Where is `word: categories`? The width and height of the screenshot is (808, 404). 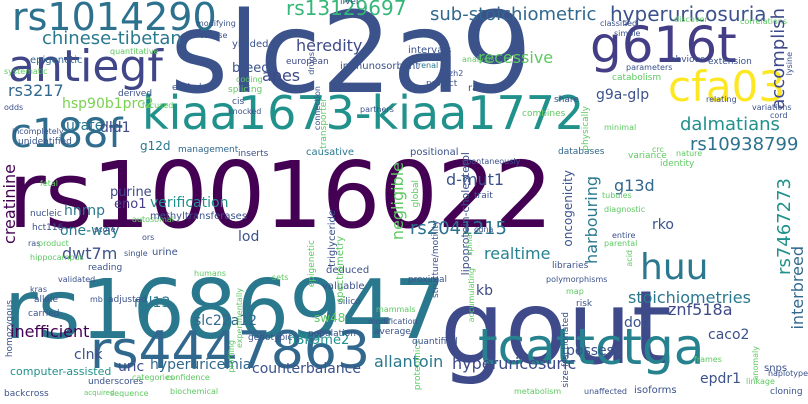
word: categories is located at coordinates (153, 377).